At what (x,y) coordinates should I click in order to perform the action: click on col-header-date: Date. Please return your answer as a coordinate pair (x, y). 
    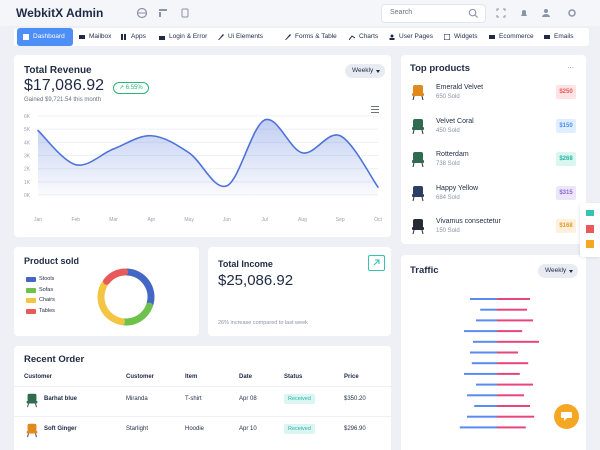
    Looking at the image, I should click on (246, 377).